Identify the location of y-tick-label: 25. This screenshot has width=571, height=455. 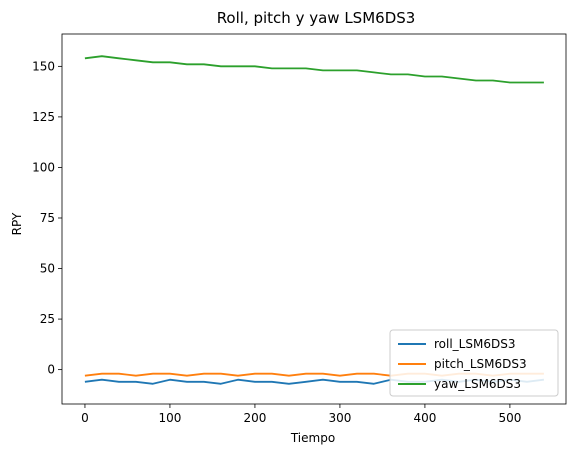
(47, 319).